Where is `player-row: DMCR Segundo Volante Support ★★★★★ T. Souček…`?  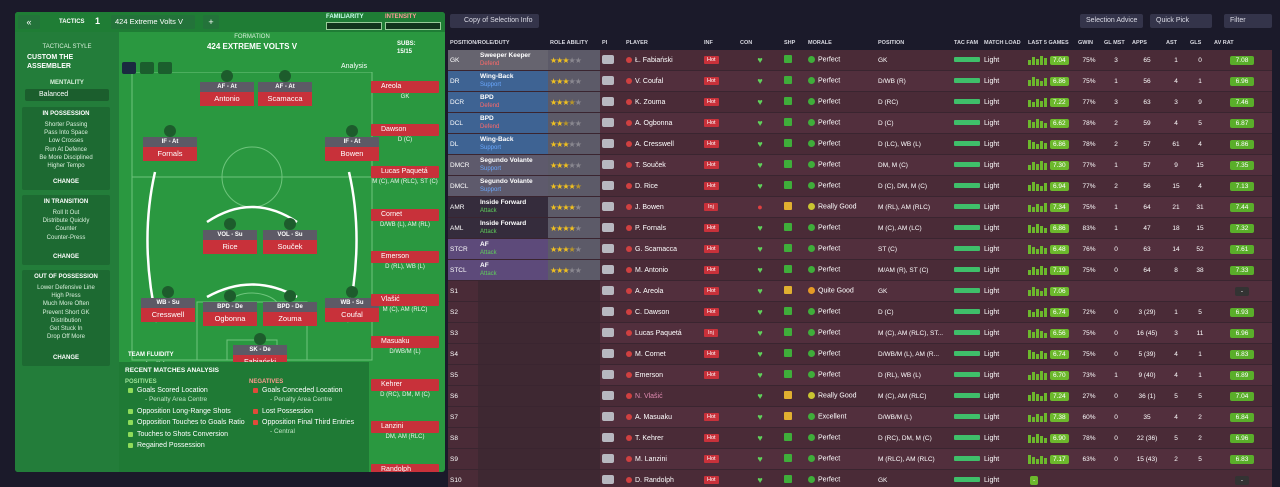
player-row: DMCR Segundo Volante Support ★★★★★ T. Souček… is located at coordinates (860, 165).